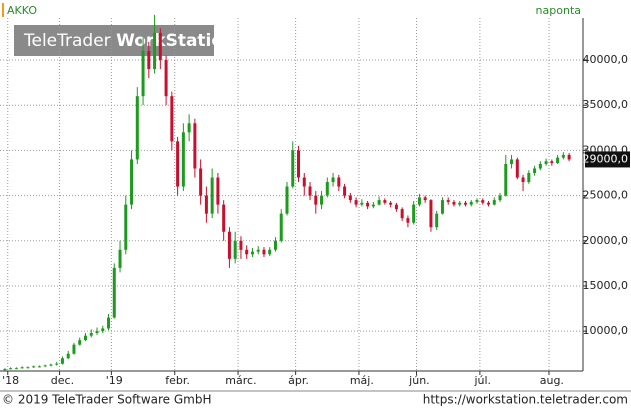 The width and height of the screenshot is (631, 408). Describe the element at coordinates (10, 380) in the screenshot. I see `x-tick-label: '18` at that location.